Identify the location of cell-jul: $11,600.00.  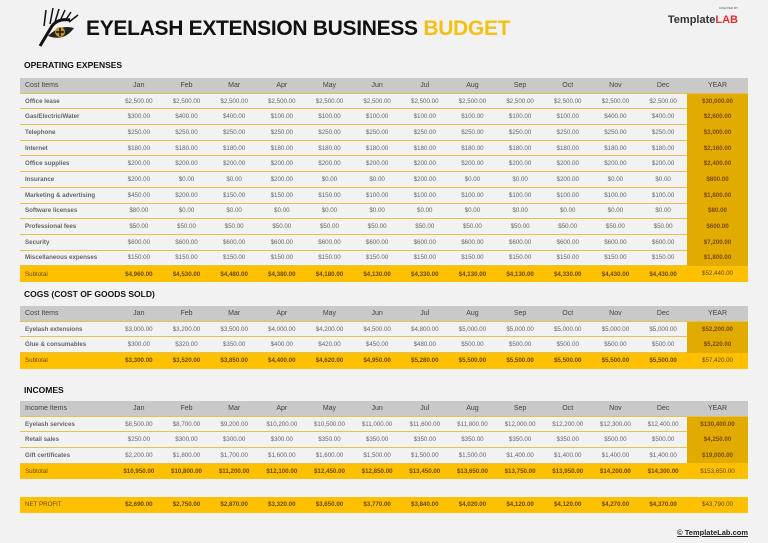
(424, 424).